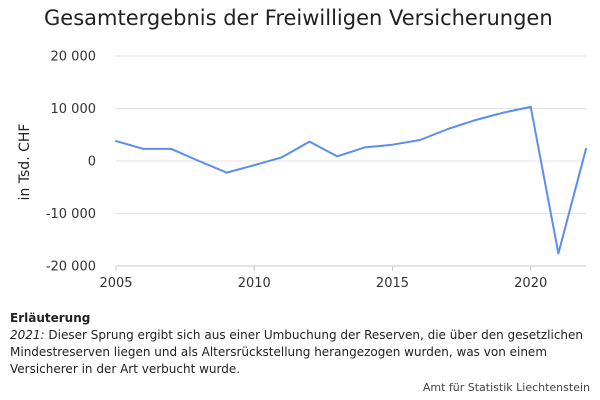  What do you see at coordinates (74, 57) in the screenshot?
I see `y-tick-label: 20 000` at bounding box center [74, 57].